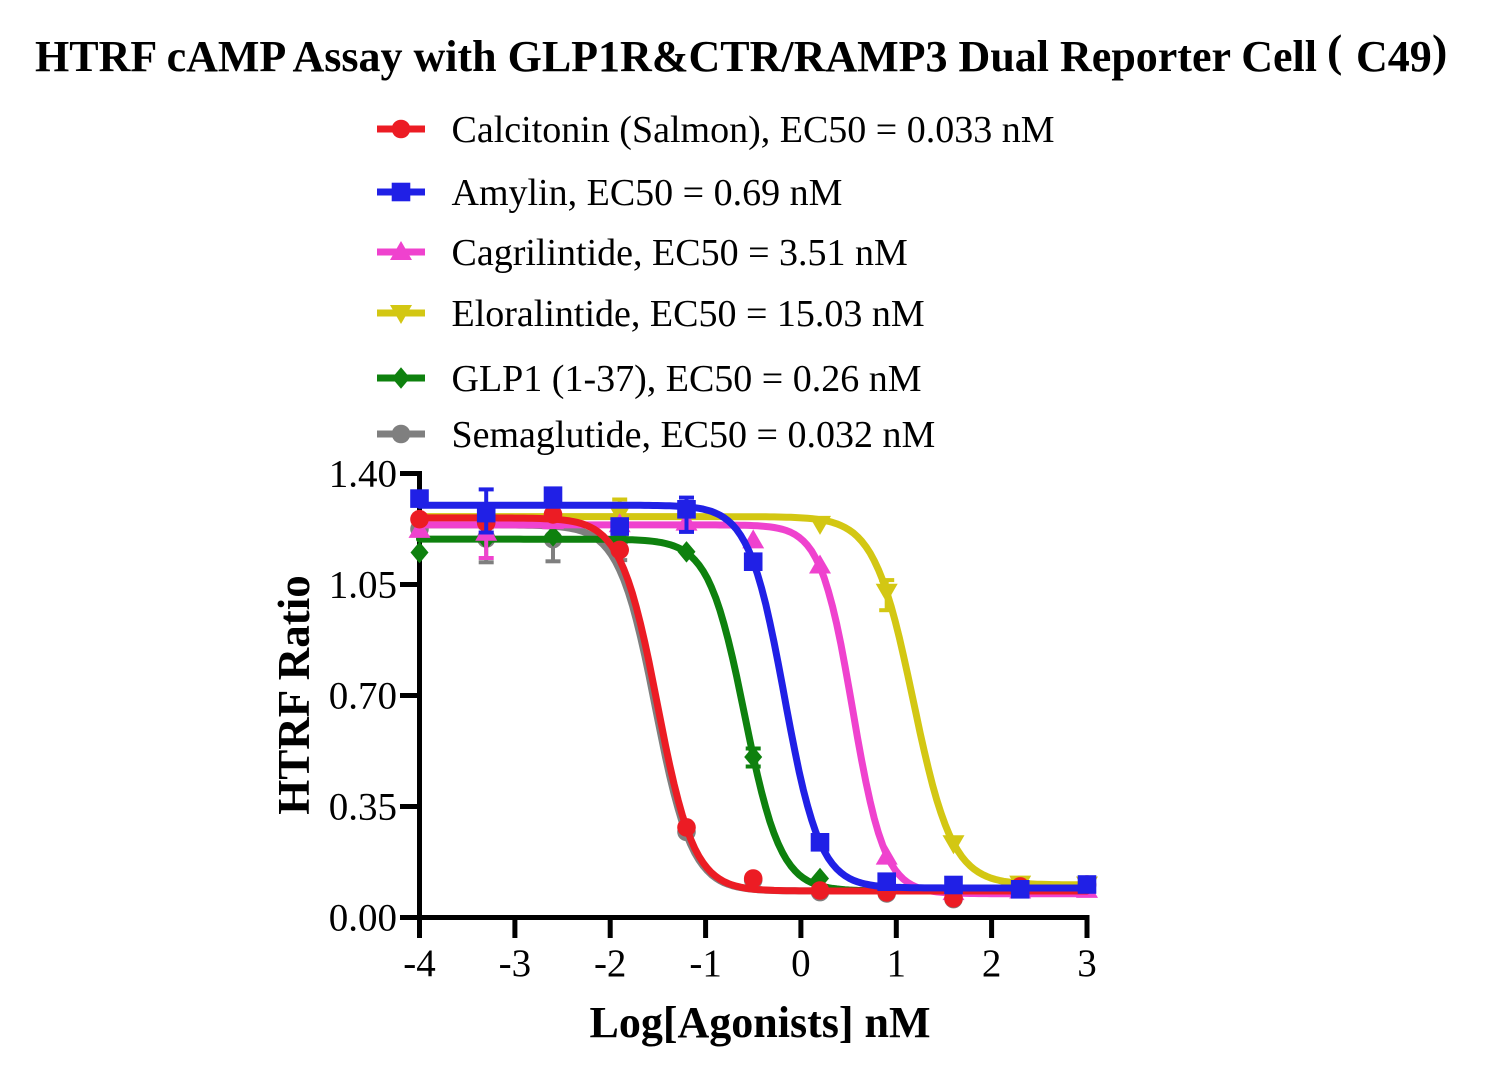 The width and height of the screenshot is (1505, 1080). I want to click on svg-text: 0, so click(801, 963).